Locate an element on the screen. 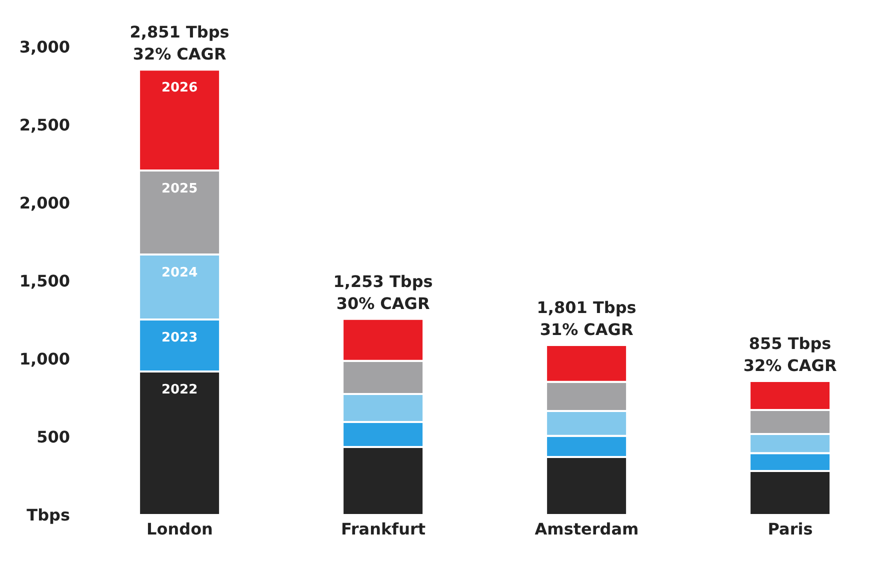 The width and height of the screenshot is (892, 563). y-tick-label: 500 is located at coordinates (53, 437).